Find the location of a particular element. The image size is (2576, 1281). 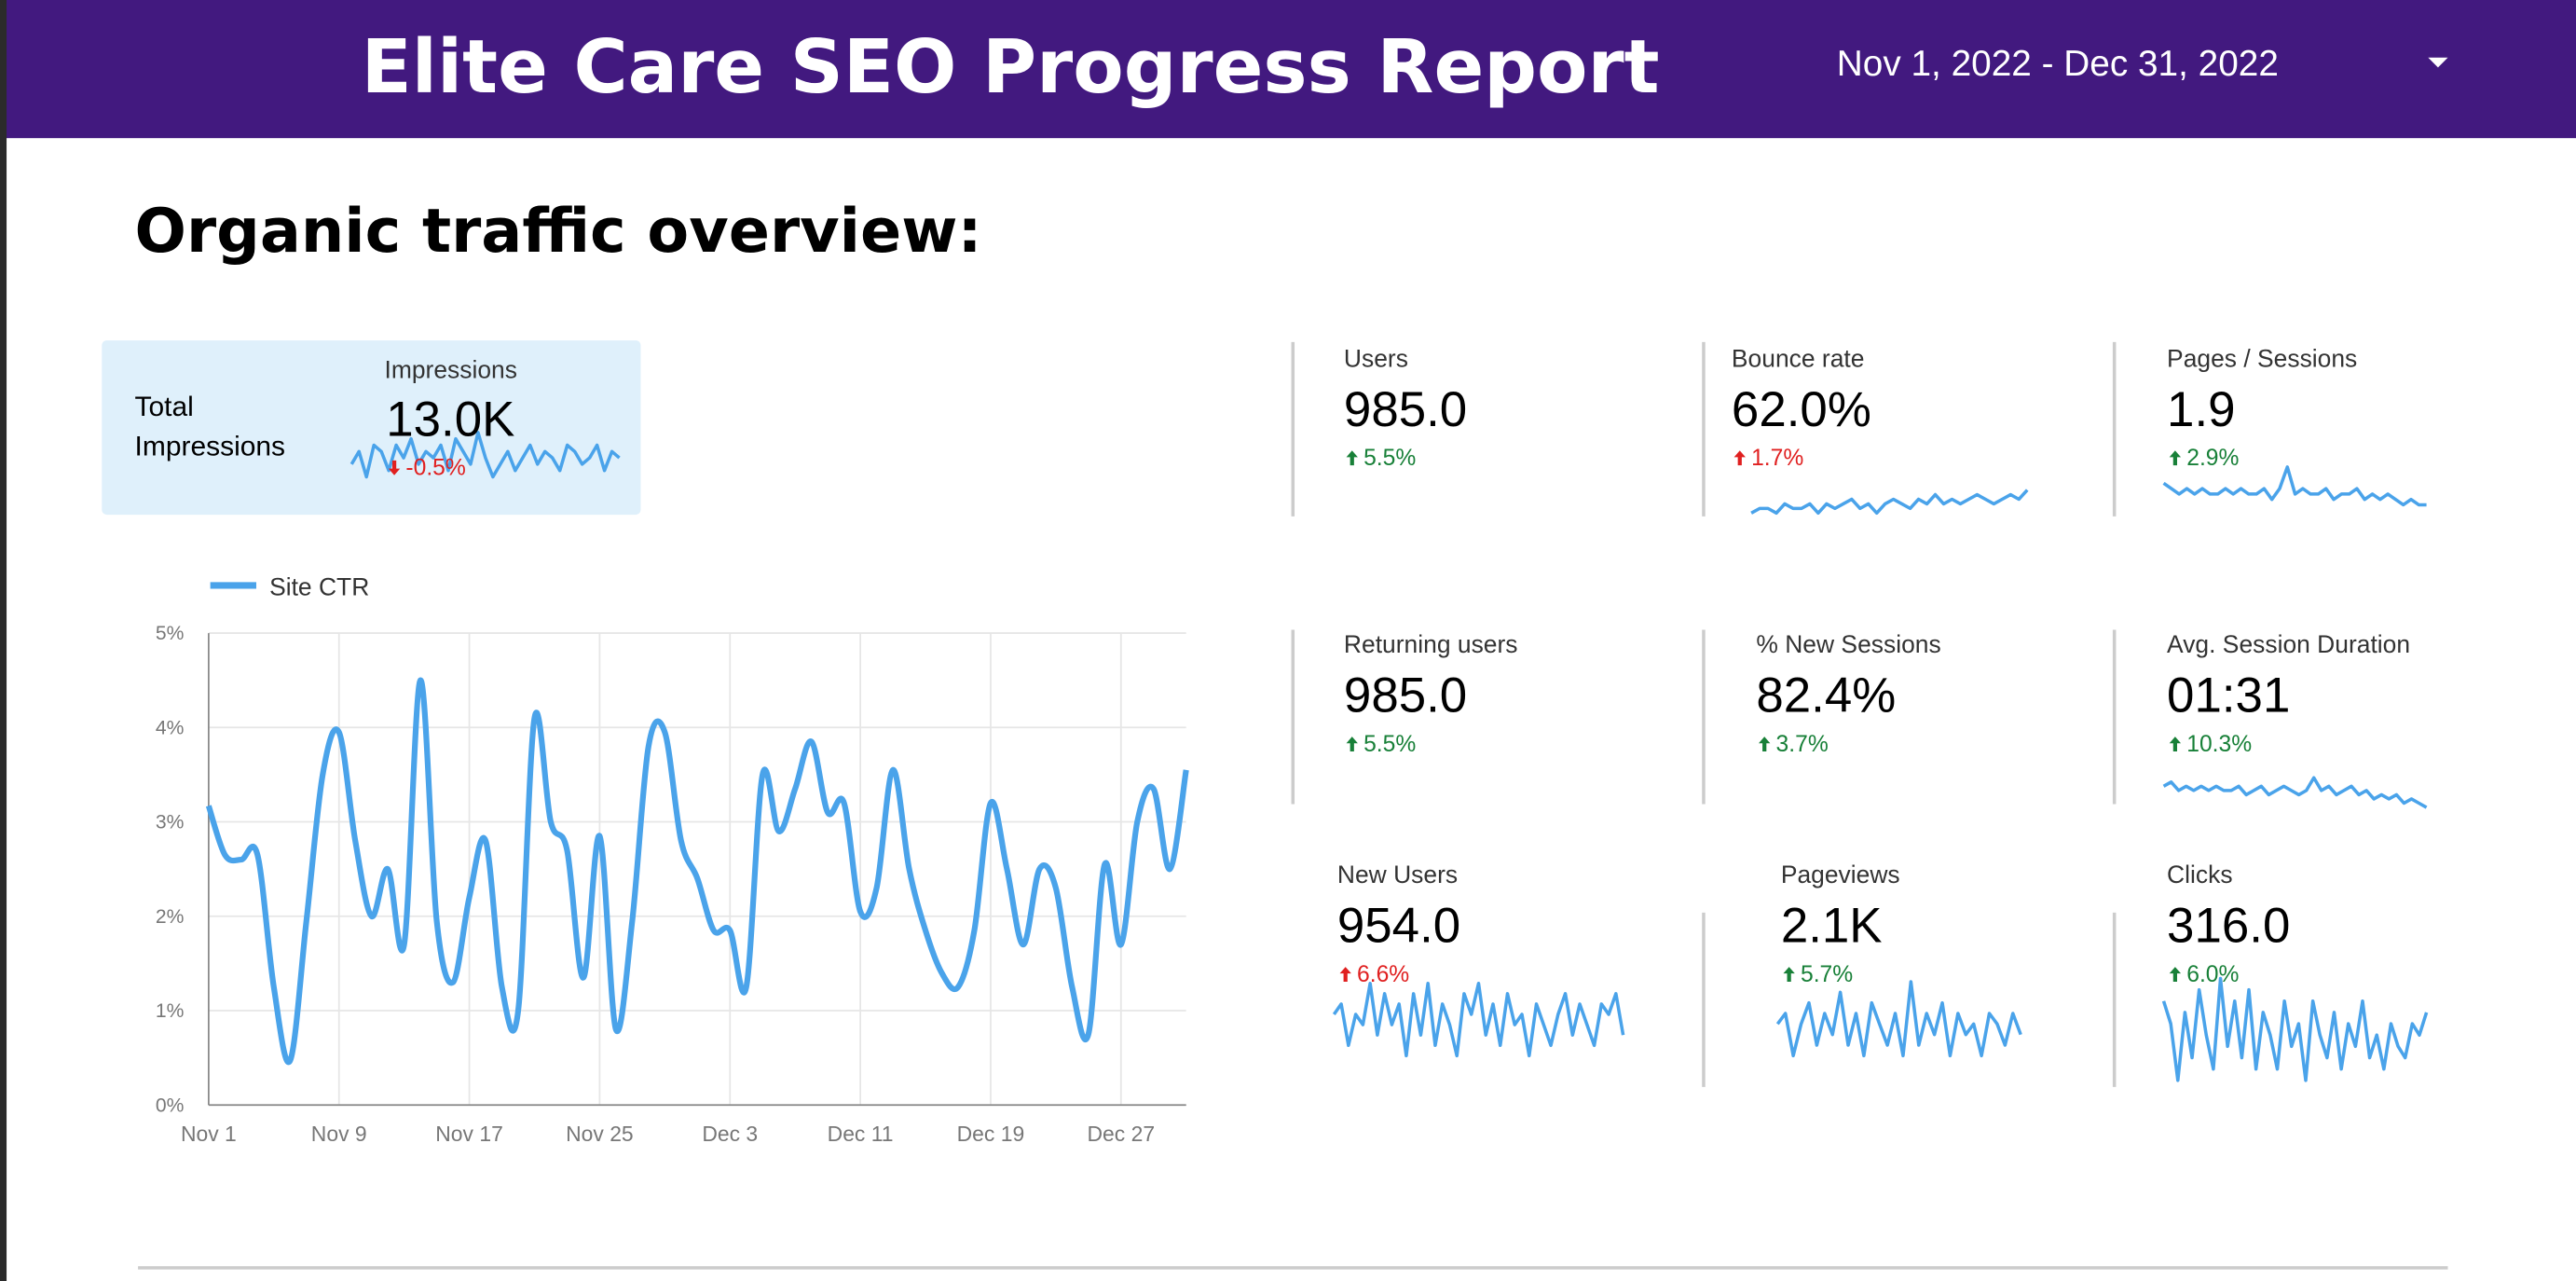

impressions-card is located at coordinates (371, 428).